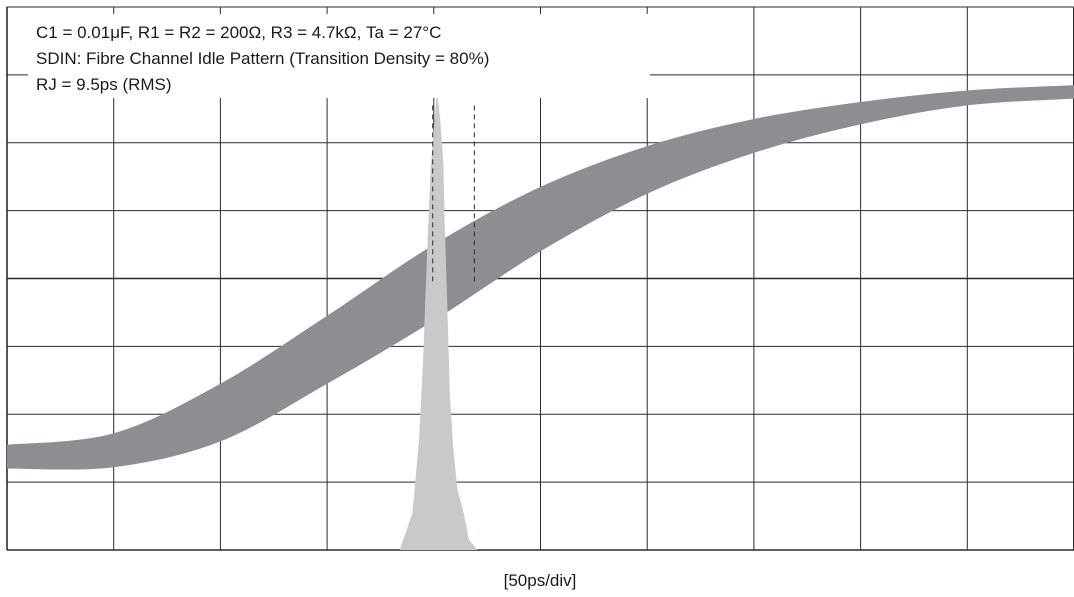 Image resolution: width=1074 pixels, height=597 pixels. I want to click on jitter-histogram, so click(438, 321).